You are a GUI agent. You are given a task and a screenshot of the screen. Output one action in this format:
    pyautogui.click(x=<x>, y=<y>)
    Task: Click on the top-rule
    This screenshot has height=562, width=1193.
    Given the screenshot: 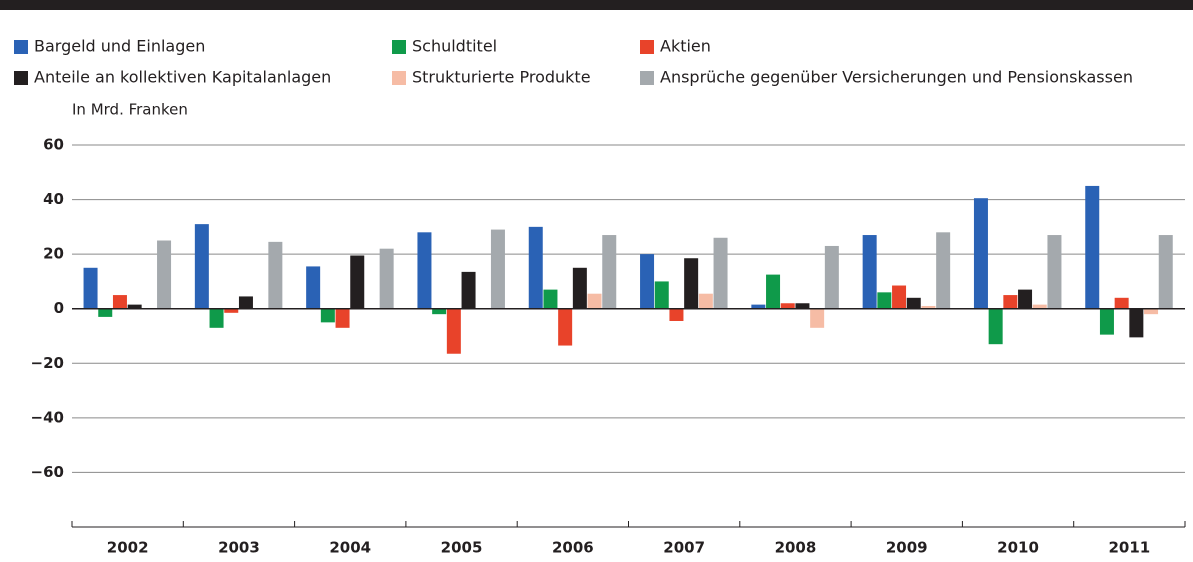 What is the action you would take?
    pyautogui.click(x=596, y=5)
    